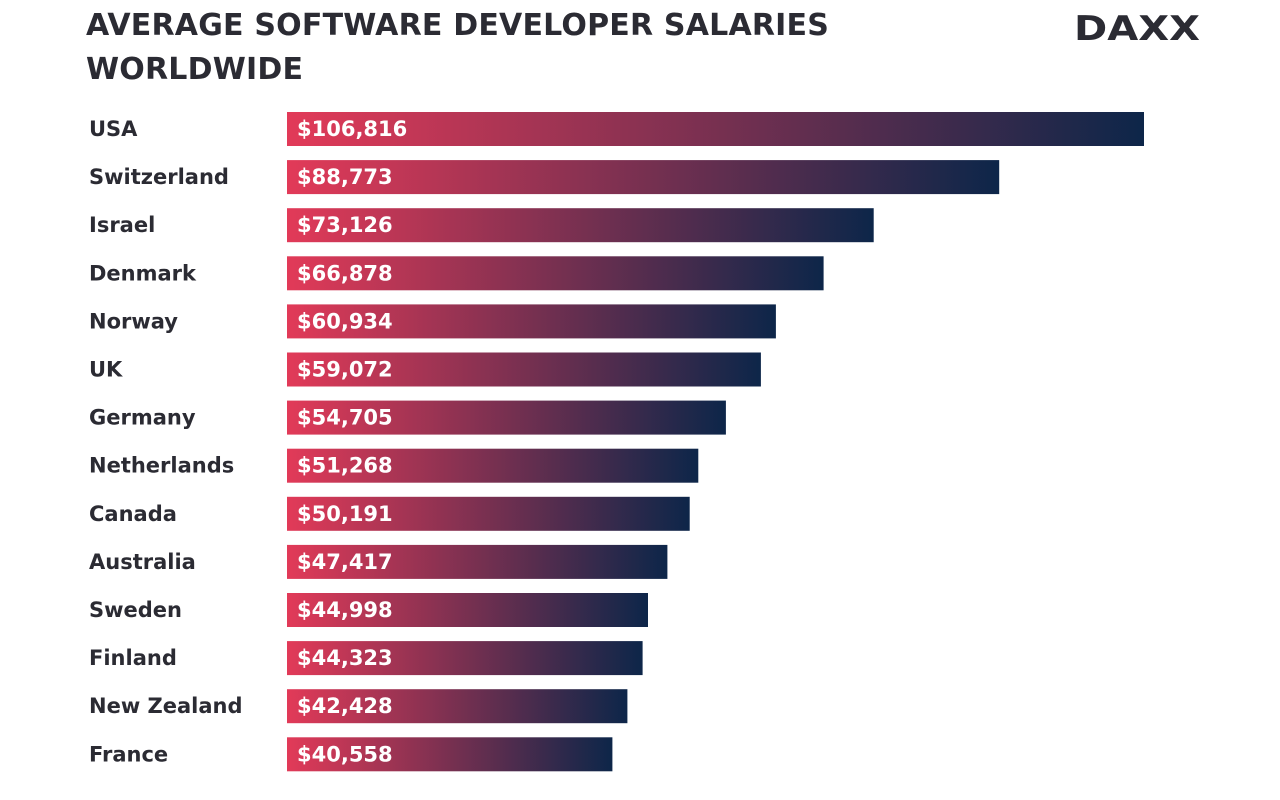  I want to click on bar-value-label: $51,268, so click(345, 466).